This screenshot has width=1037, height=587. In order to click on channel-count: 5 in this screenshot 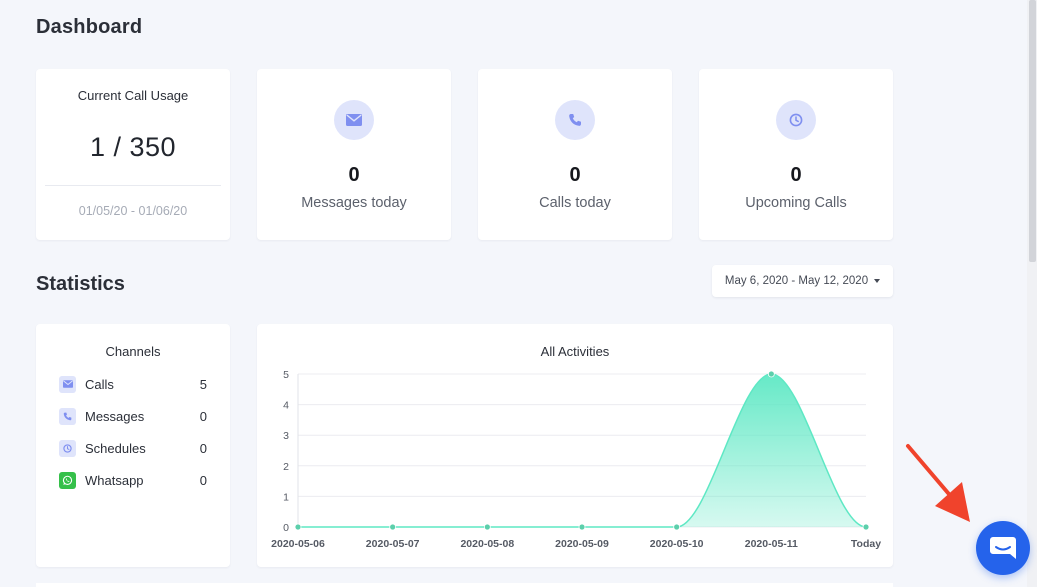, I will do `click(203, 384)`.